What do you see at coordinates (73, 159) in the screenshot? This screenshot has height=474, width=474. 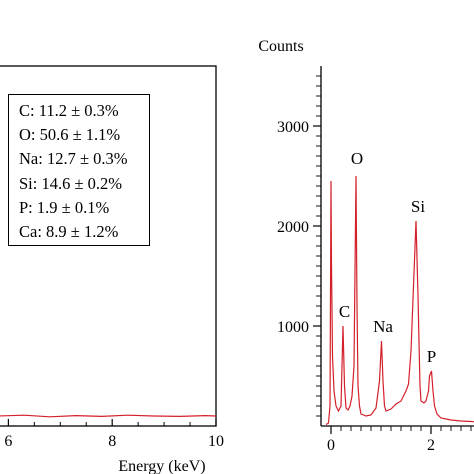 I see `composition-line-na: Na: 12.7 ± 0.3%` at bounding box center [73, 159].